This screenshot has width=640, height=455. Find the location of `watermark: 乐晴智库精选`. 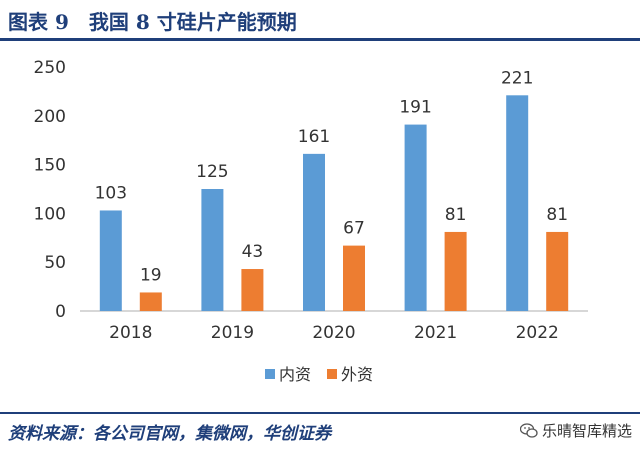

watermark: 乐晴智库精选 is located at coordinates (575, 430).